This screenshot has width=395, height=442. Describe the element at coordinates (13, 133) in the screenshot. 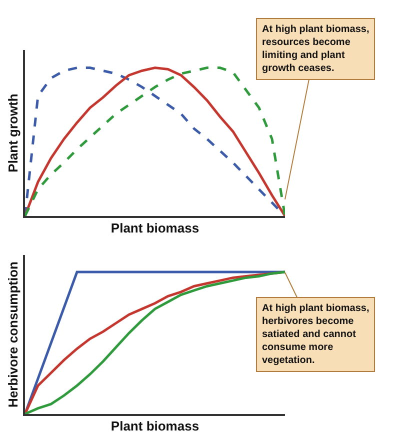

I see `y-axis-title: Plant growth` at that location.